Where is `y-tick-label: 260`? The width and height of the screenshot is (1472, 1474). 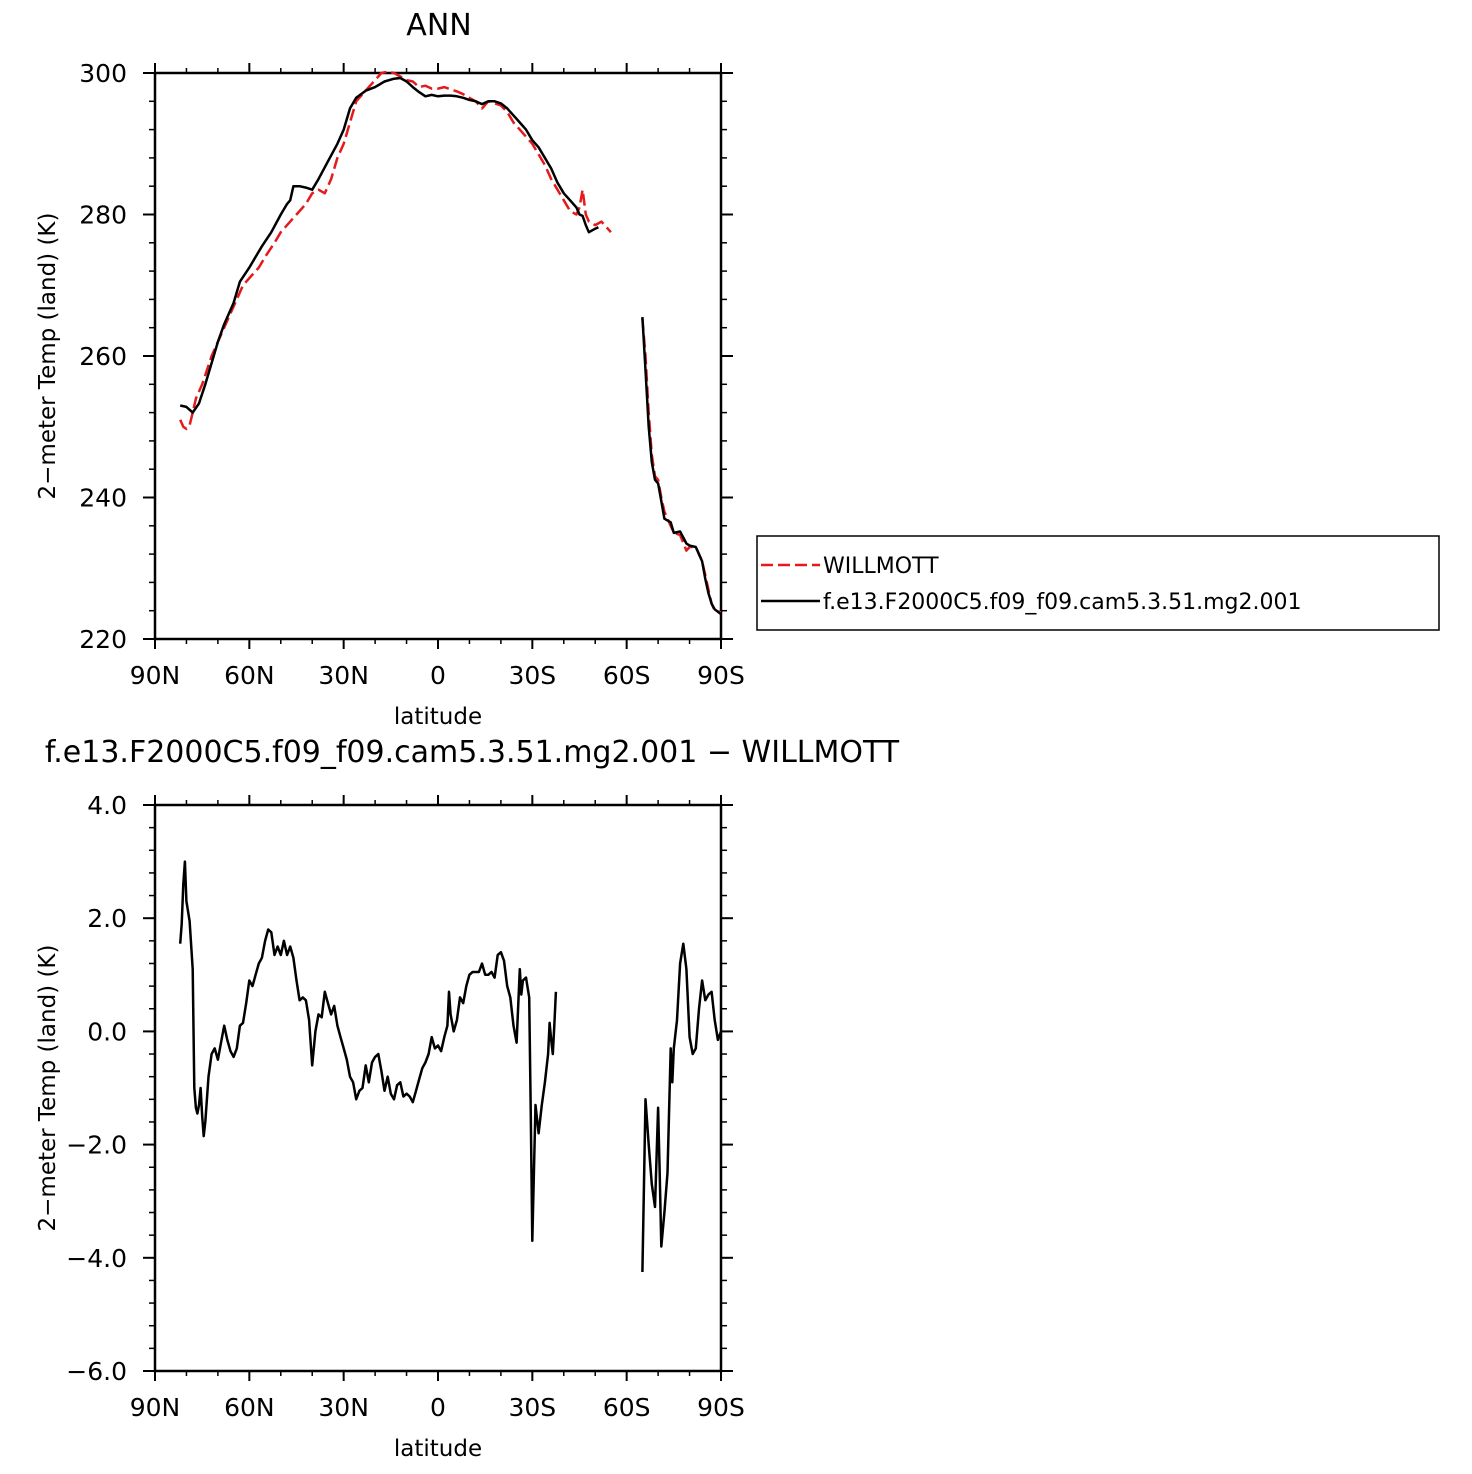
y-tick-label: 260 is located at coordinates (103, 356).